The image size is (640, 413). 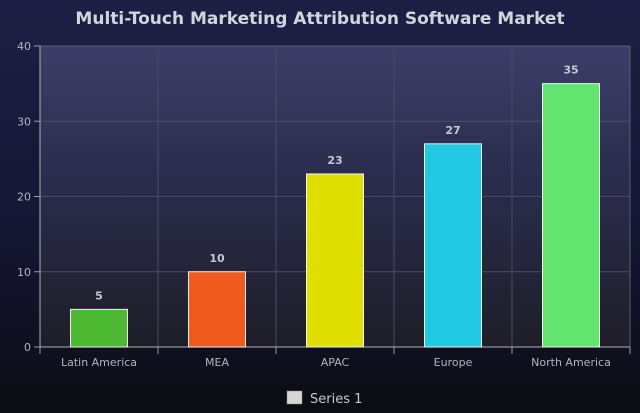 I want to click on x-tick-label: North America, so click(x=571, y=362).